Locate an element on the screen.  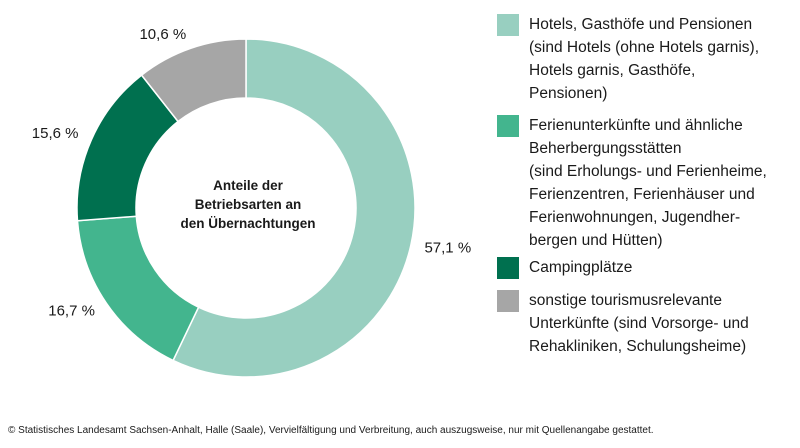
slice-label-ferienunterkuenfte: 16,7 % is located at coordinates (71, 310).